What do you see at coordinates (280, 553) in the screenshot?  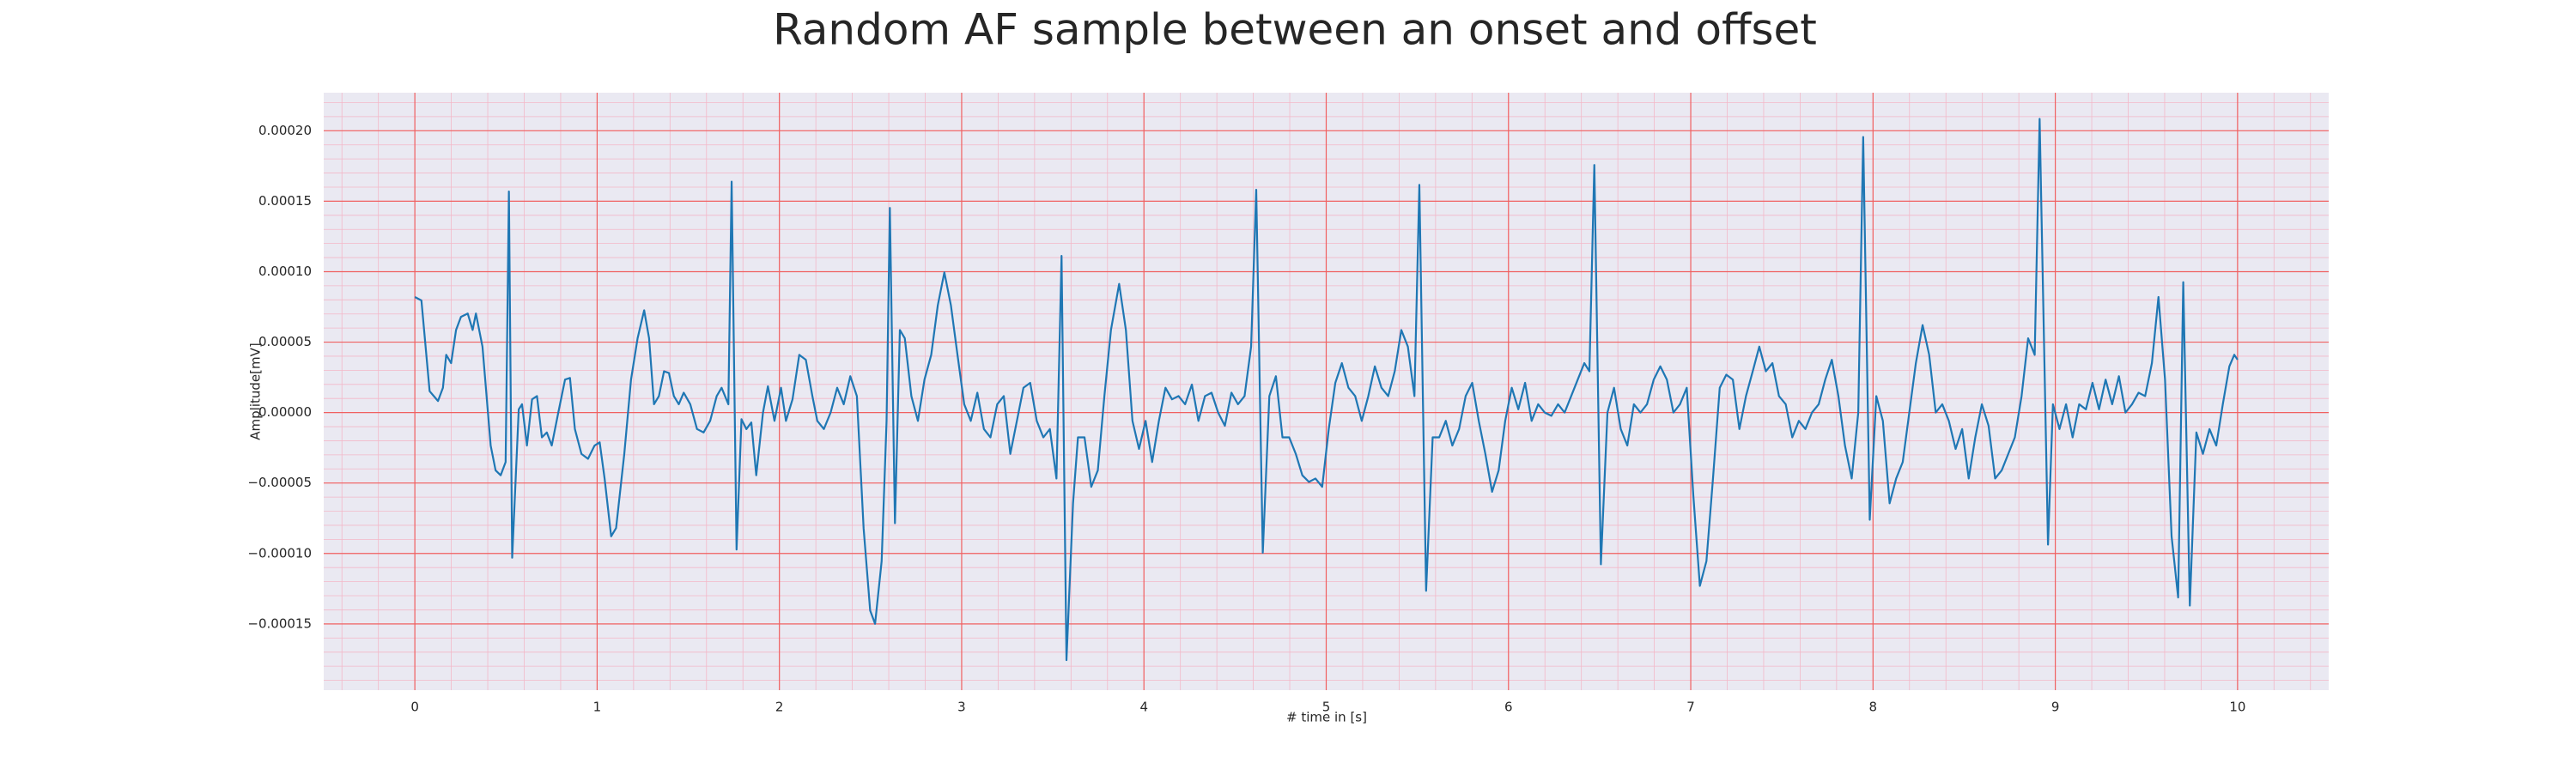 I see `y-tick-label: −0.00010` at bounding box center [280, 553].